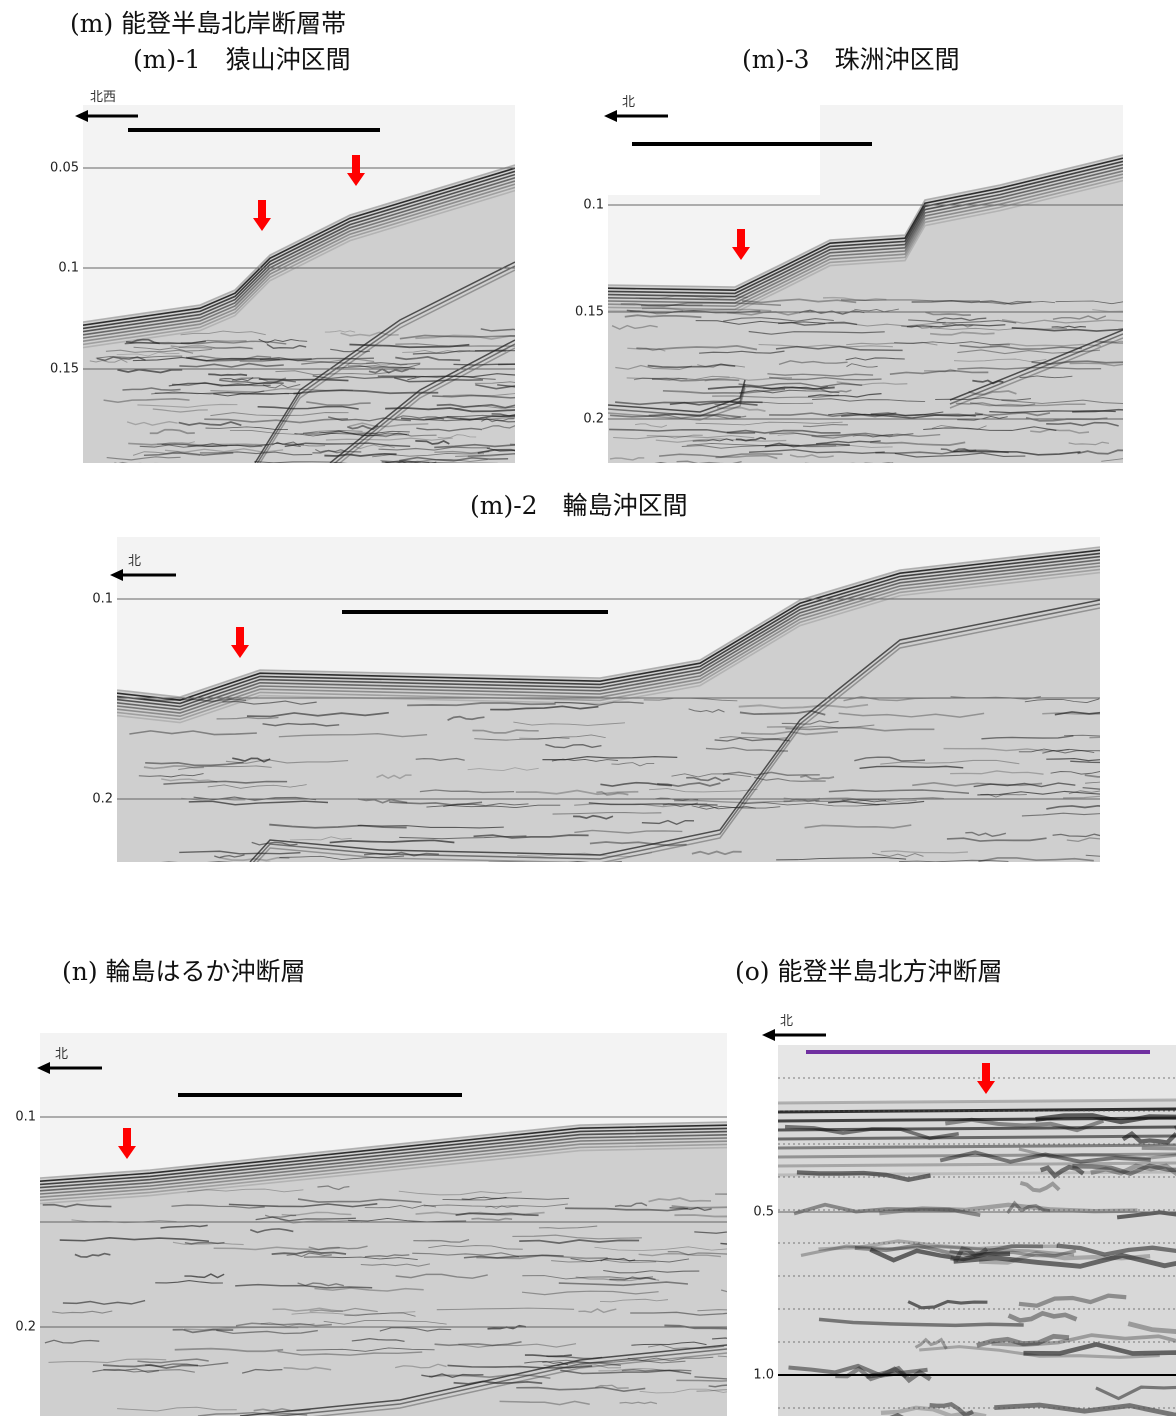 This screenshot has height=1416, width=1176. Describe the element at coordinates (68, 268) in the screenshot. I see `tick-label: 0.1` at that location.